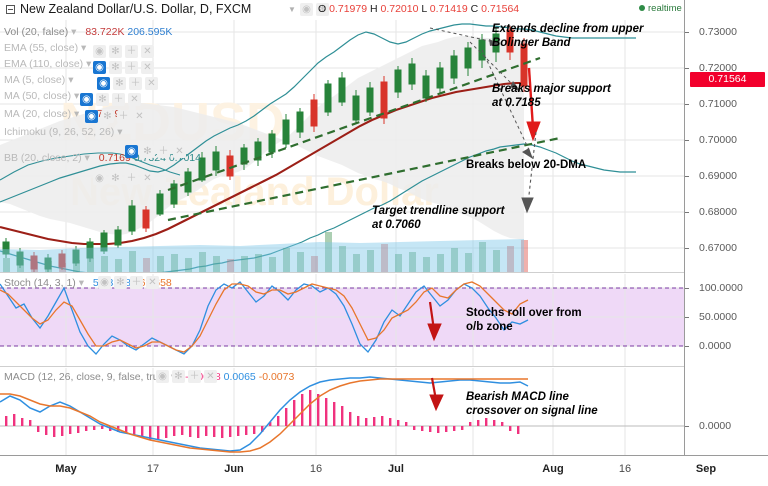 The width and height of the screenshot is (768, 486). What do you see at coordinates (568, 29) in the screenshot?
I see `annotation-extends-decline-line1: Extends decline from upper` at bounding box center [568, 29].